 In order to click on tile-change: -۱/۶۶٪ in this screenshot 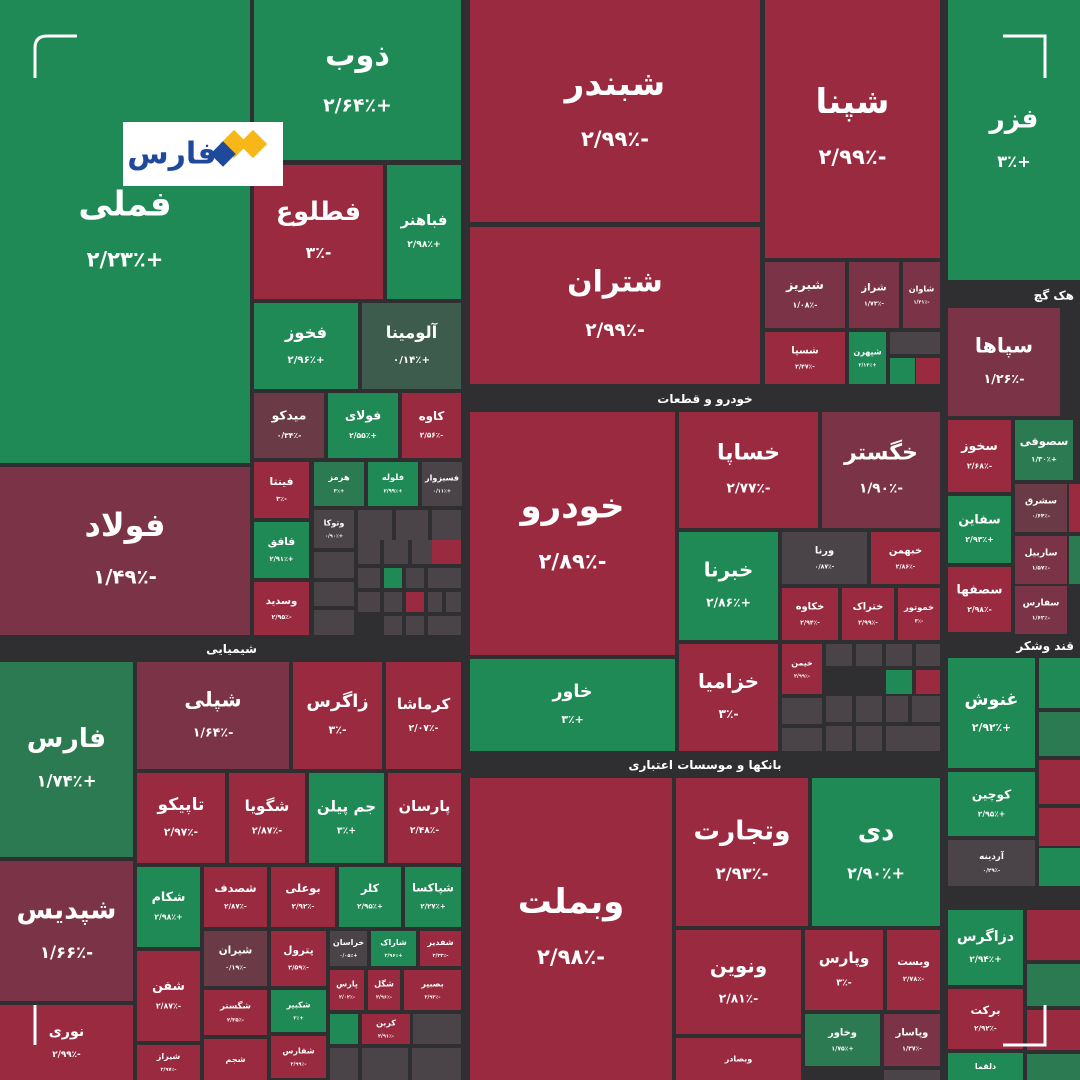, I will do `click(66, 952)`.